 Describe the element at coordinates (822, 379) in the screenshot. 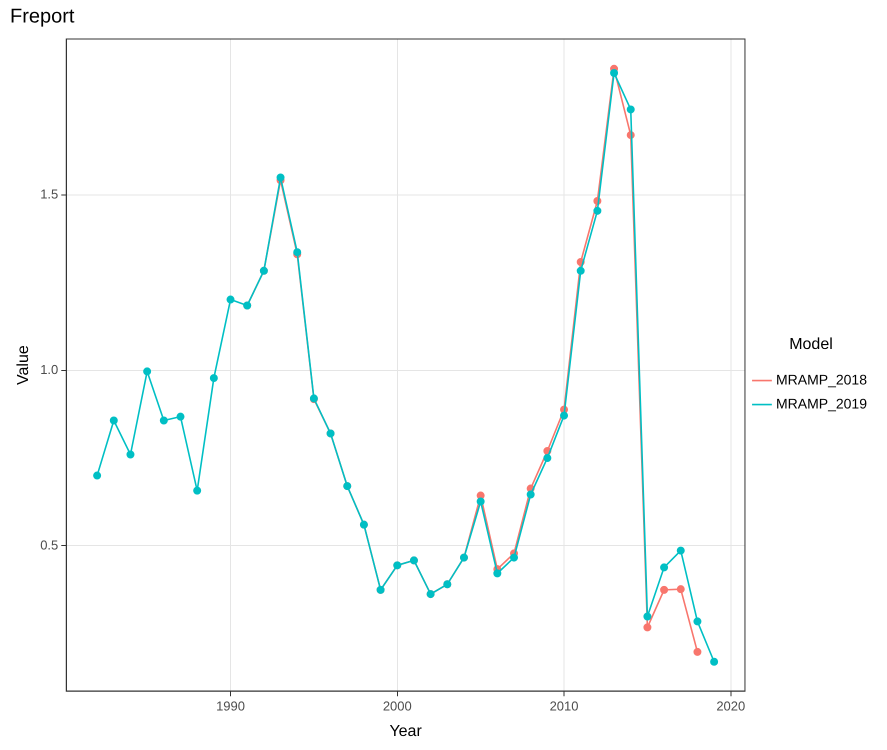

I see `legend-label: MRAMP_2018` at that location.